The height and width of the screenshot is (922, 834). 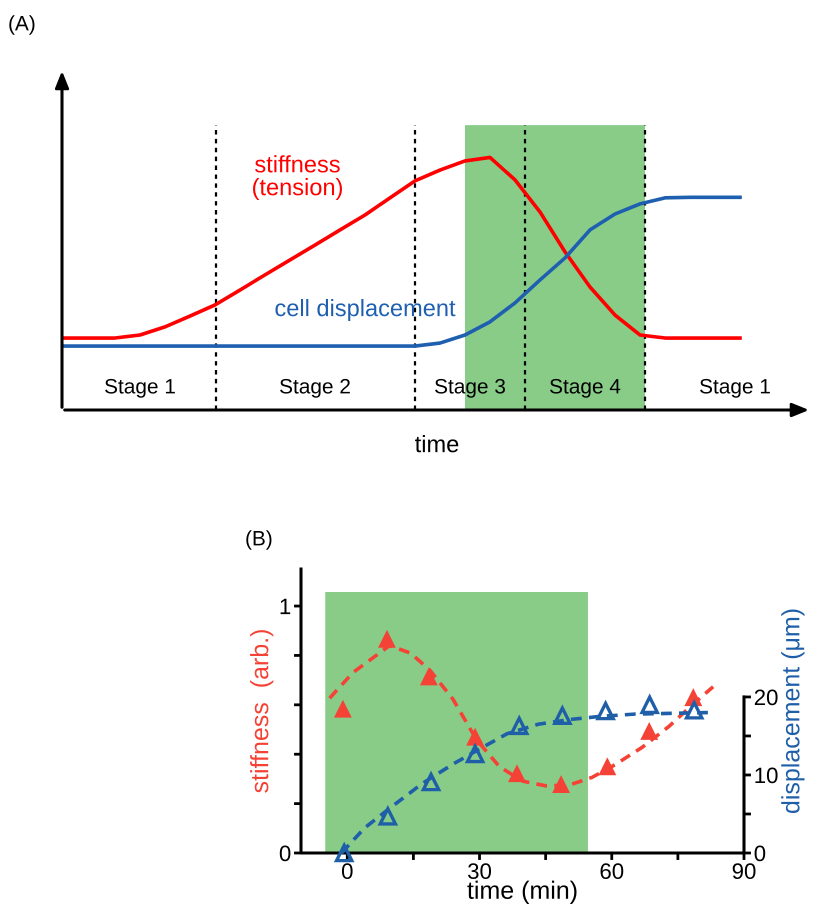 What do you see at coordinates (285, 606) in the screenshot?
I see `y-tick-label: 1` at bounding box center [285, 606].